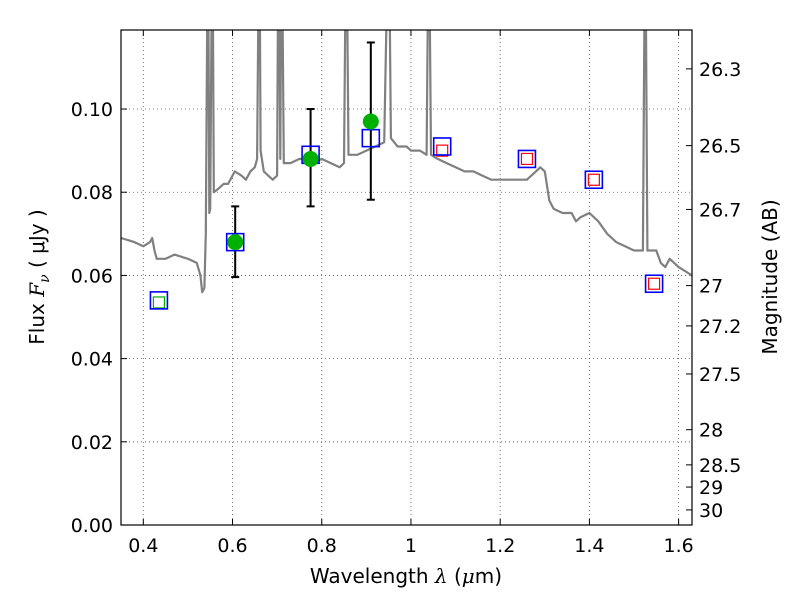  Describe the element at coordinates (92, 276) in the screenshot. I see `y-tick-label: 0.06` at that location.